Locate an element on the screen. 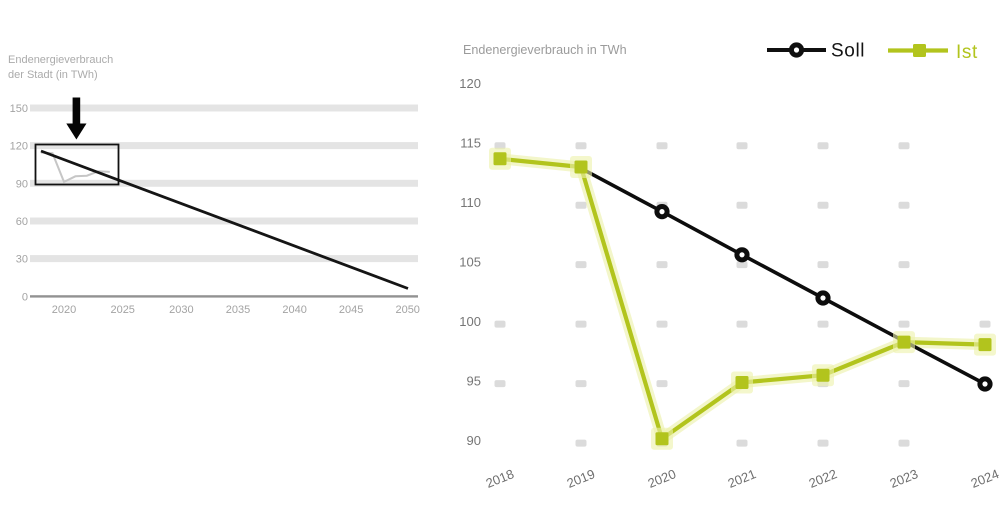 Image resolution: width=1002 pixels, height=513 pixels. svg-text: 2045 is located at coordinates (351, 310).